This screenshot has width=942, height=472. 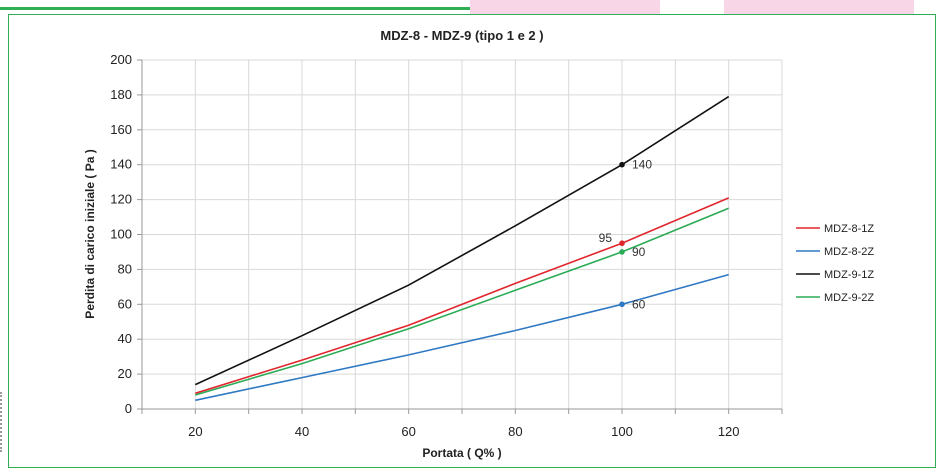 What do you see at coordinates (195, 431) in the screenshot?
I see `x-tick-label: 20` at bounding box center [195, 431].